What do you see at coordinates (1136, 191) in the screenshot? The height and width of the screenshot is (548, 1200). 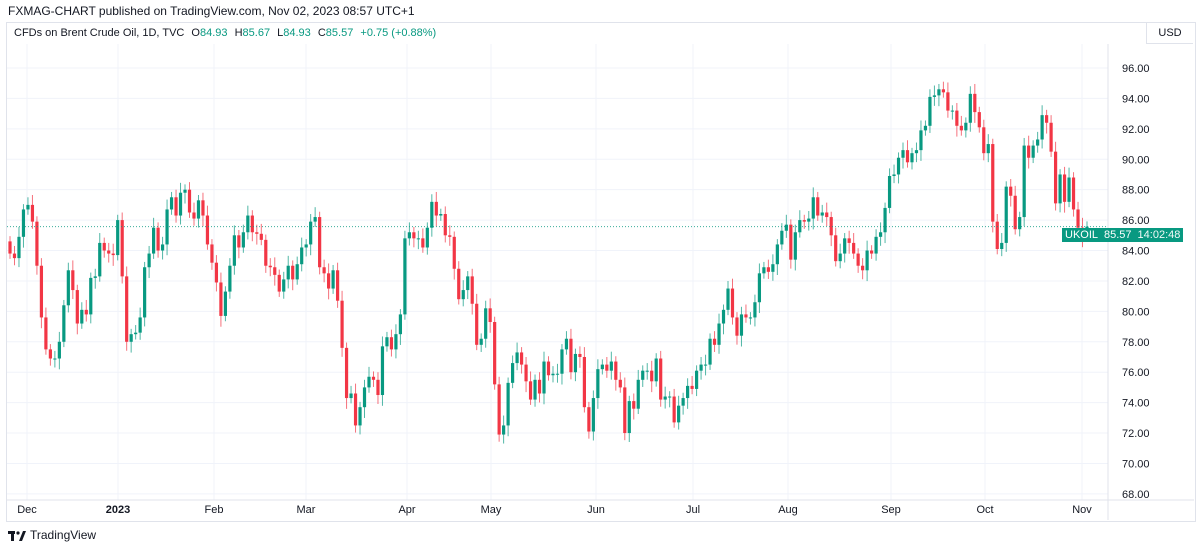 I see `y-tick-label: 88.00` at bounding box center [1136, 191].